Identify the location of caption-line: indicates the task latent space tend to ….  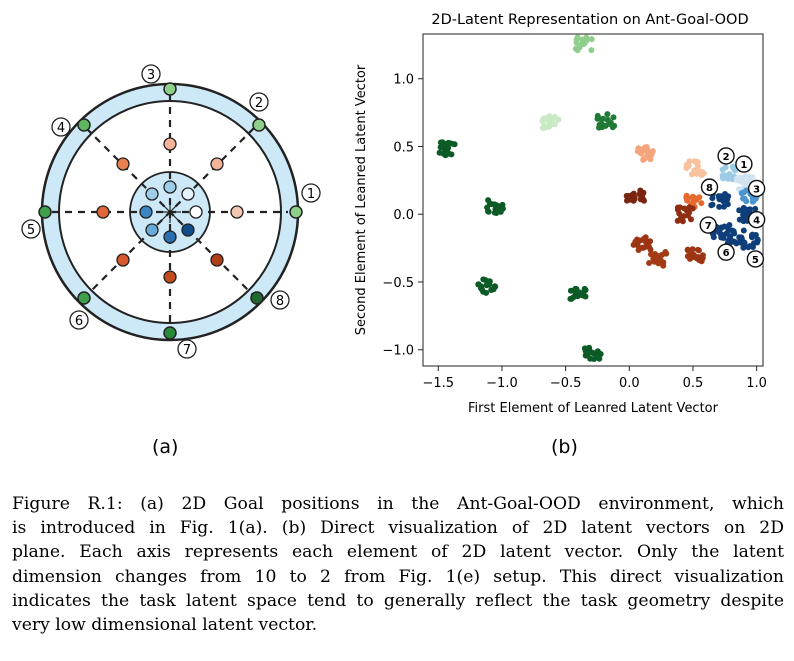
(398, 600).